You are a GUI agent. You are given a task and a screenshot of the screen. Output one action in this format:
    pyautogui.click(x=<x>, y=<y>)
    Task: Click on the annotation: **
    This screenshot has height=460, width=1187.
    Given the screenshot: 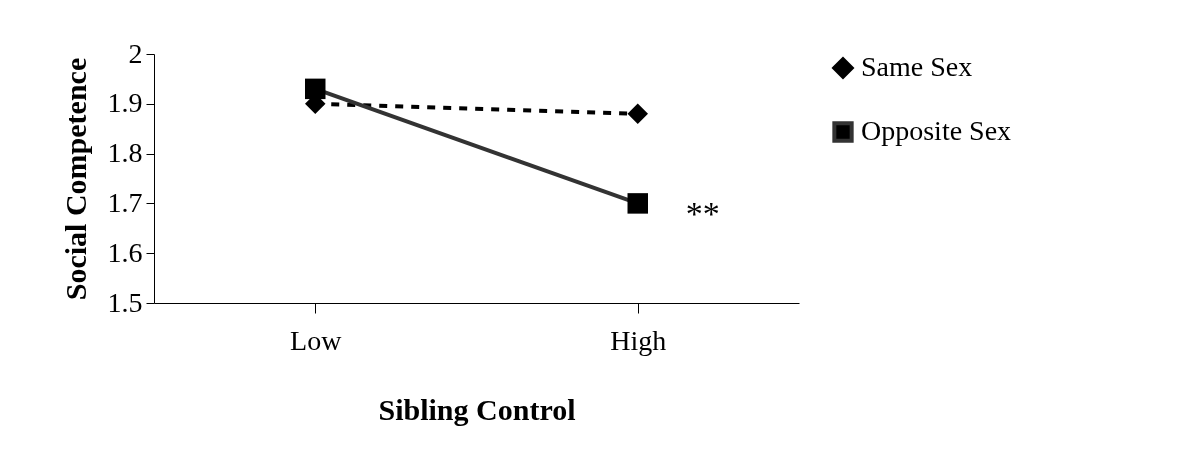 What is the action you would take?
    pyautogui.click(x=702, y=214)
    